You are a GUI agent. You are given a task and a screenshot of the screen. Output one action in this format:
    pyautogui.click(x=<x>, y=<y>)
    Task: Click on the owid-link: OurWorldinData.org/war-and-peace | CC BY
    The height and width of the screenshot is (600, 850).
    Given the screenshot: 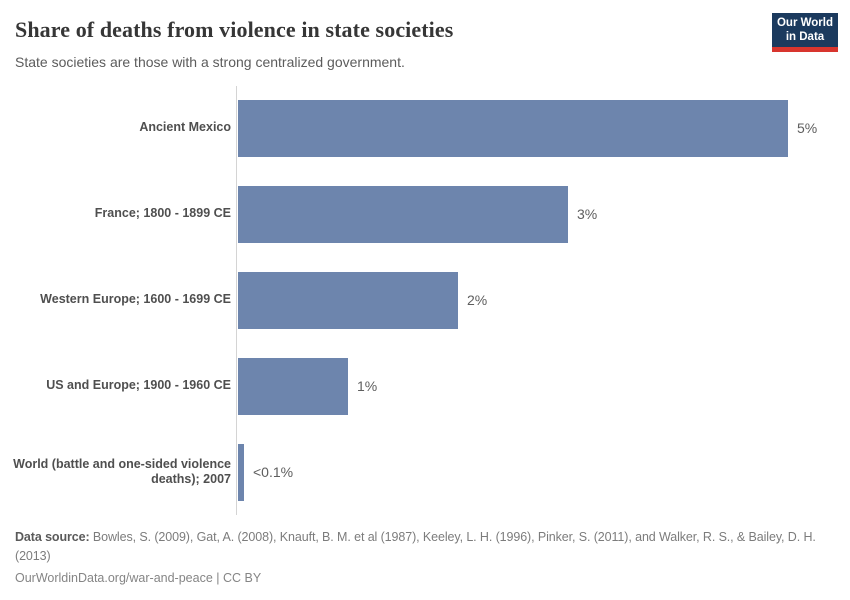 What is the action you would take?
    pyautogui.click(x=138, y=578)
    